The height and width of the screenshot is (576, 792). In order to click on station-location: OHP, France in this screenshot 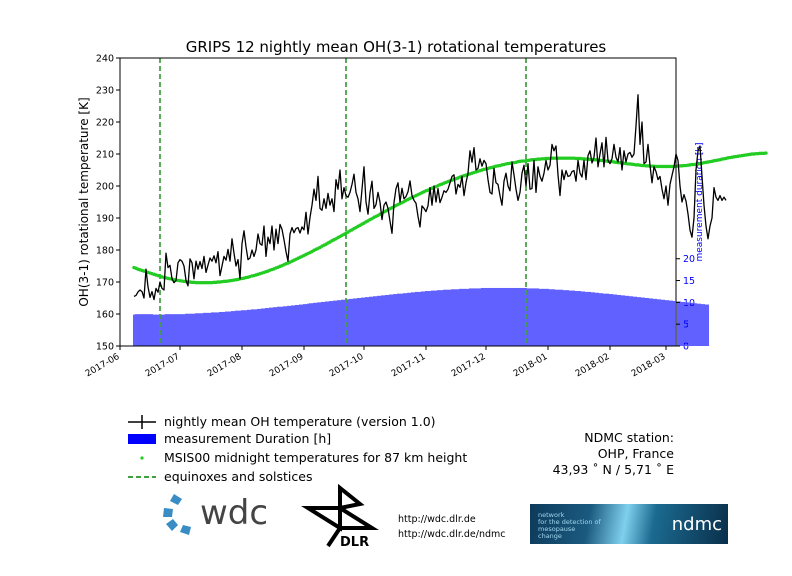, I will do `click(635, 453)`.